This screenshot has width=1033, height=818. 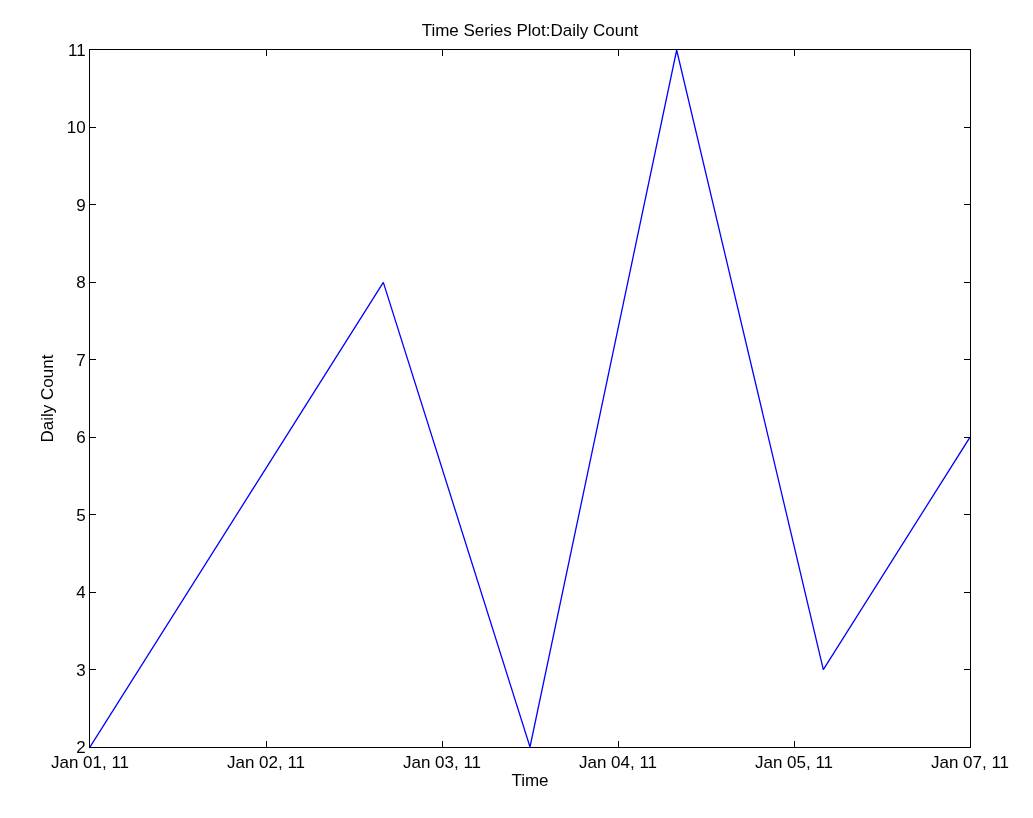 What do you see at coordinates (81, 205) in the screenshot?
I see `y-tick-label: 9` at bounding box center [81, 205].